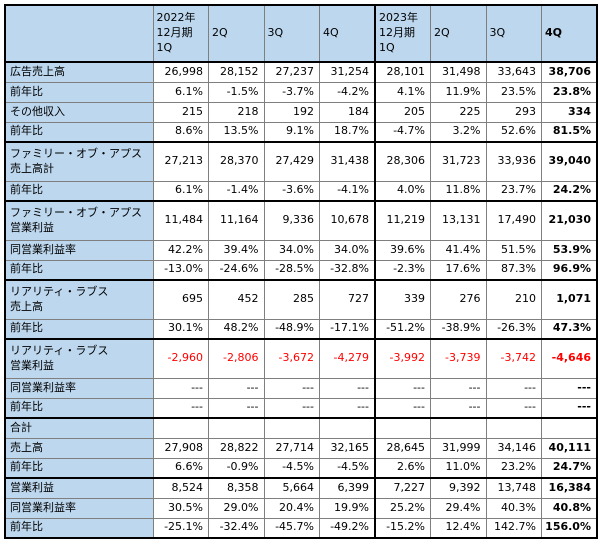 This screenshot has width=600, height=546. What do you see at coordinates (569, 92) in the screenshot?
I see `data-cell: 23.8%` at bounding box center [569, 92].